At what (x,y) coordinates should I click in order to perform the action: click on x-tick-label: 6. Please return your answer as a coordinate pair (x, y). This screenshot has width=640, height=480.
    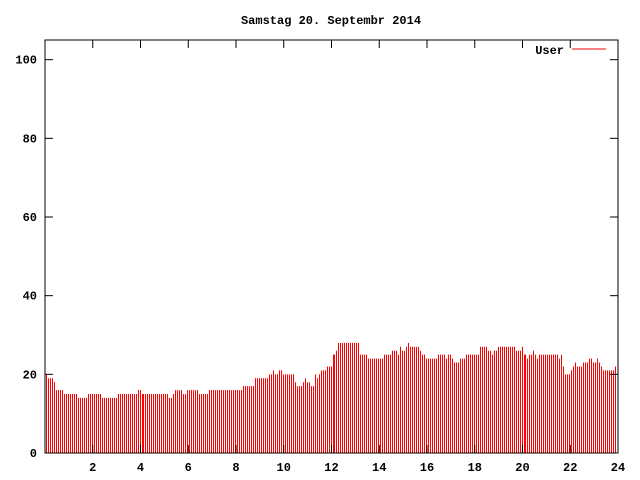
    Looking at the image, I should click on (188, 468).